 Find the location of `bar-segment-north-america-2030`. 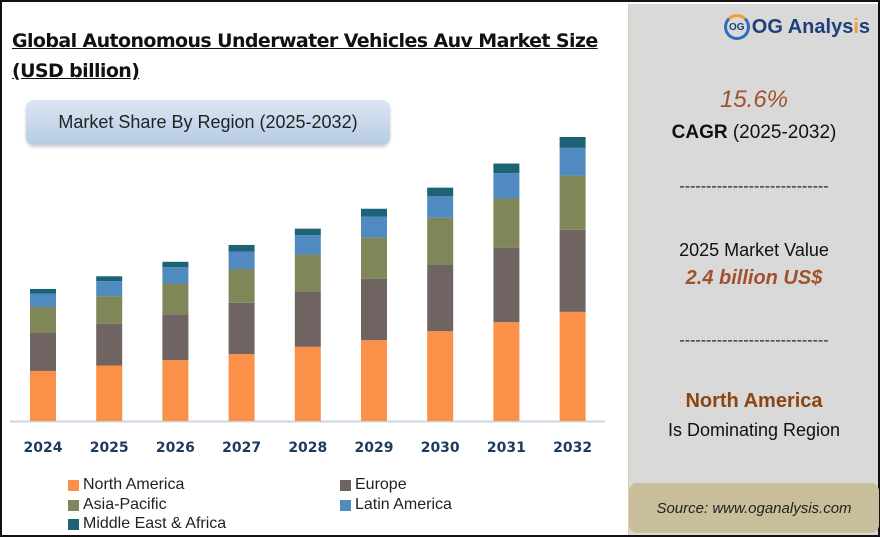

bar-segment-north-america-2030 is located at coordinates (440, 376).